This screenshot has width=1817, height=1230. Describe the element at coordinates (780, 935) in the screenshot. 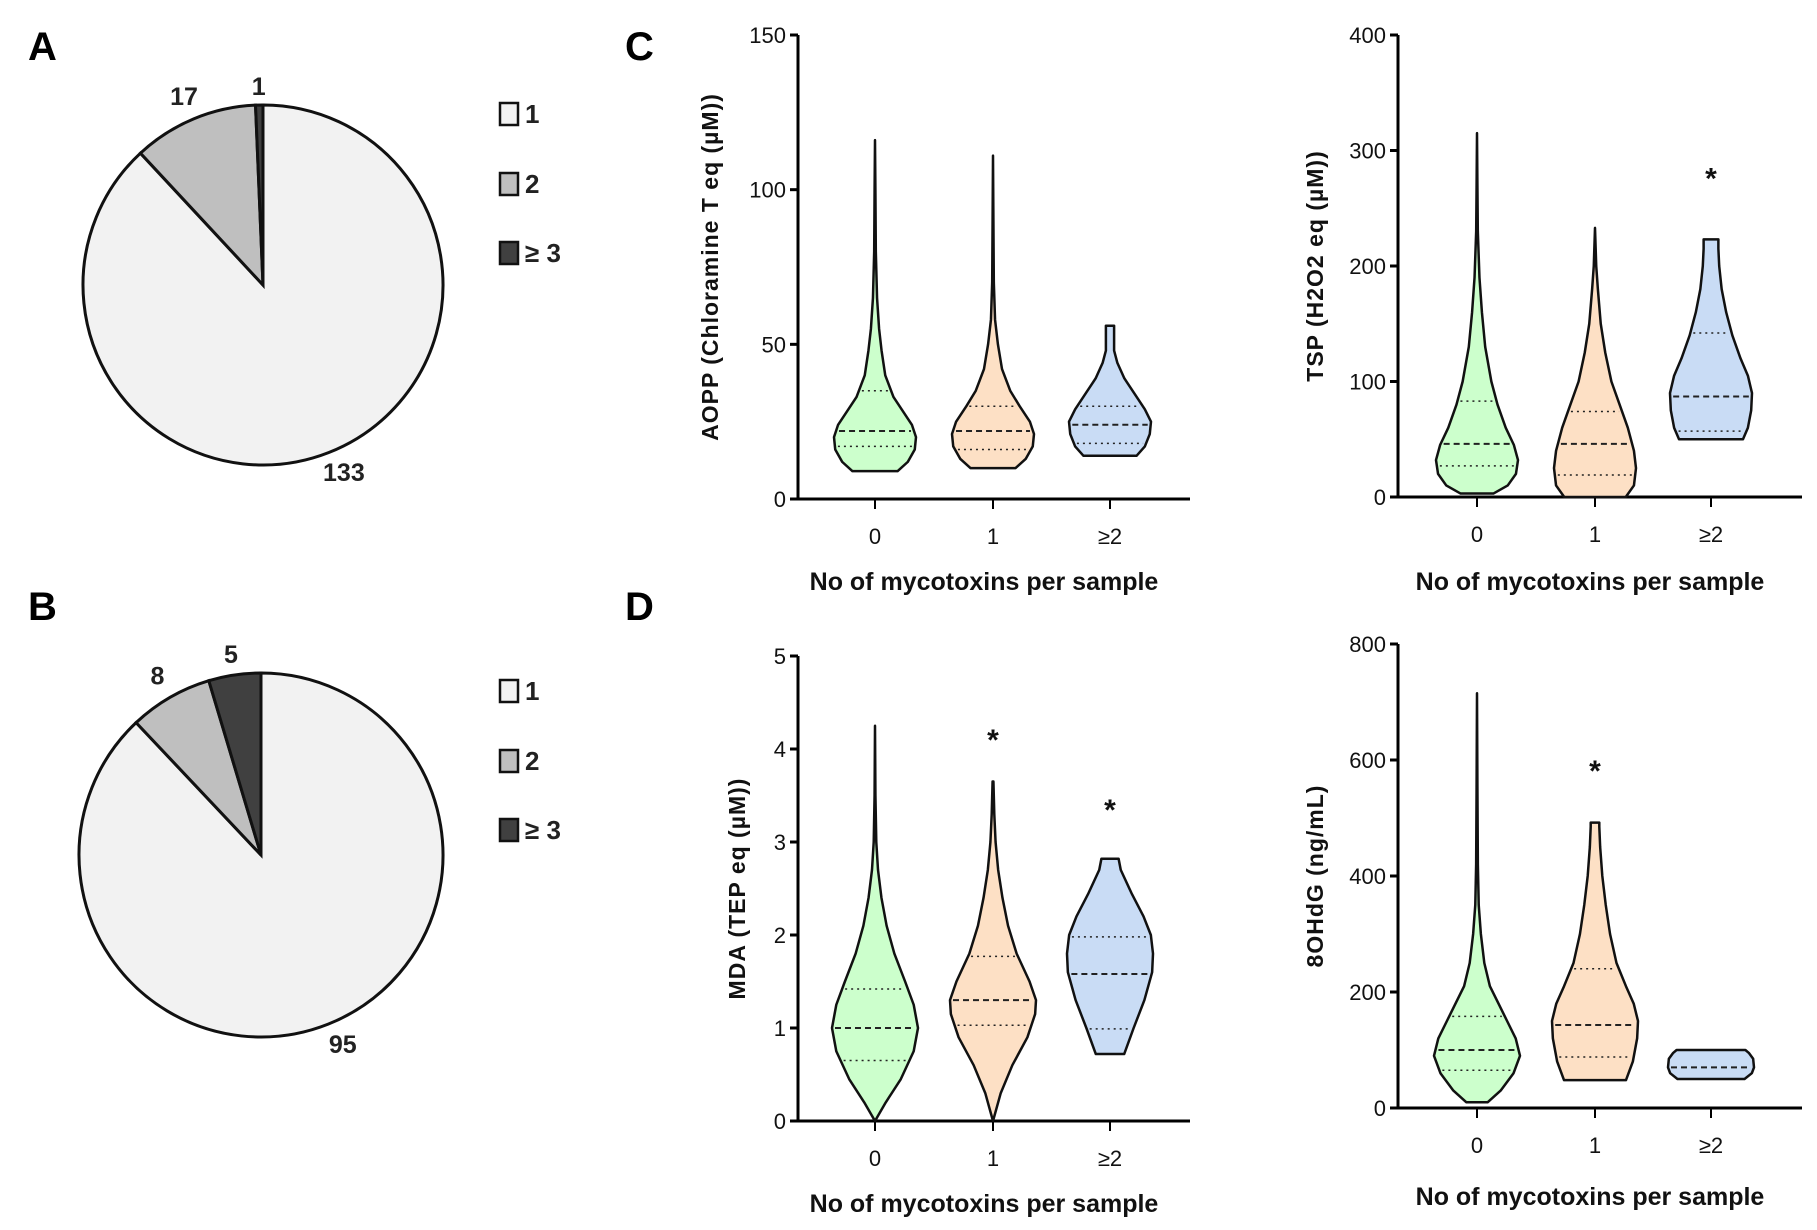

I see `y-tick-label: 2` at that location.